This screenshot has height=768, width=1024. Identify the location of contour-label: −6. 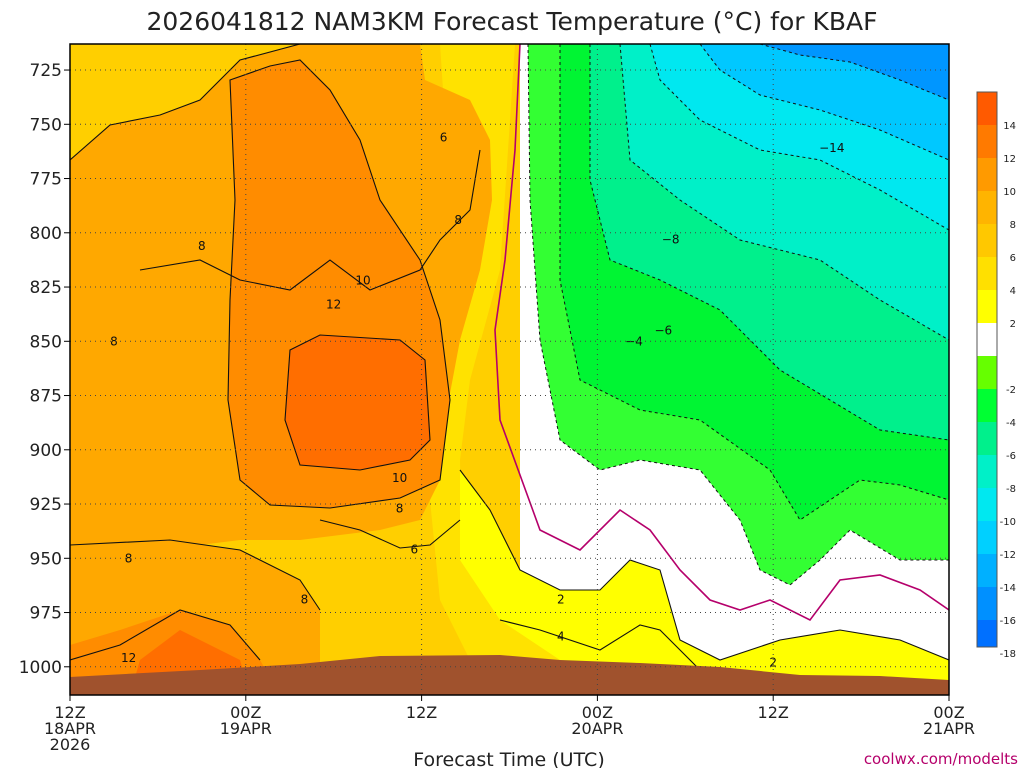
(663, 330).